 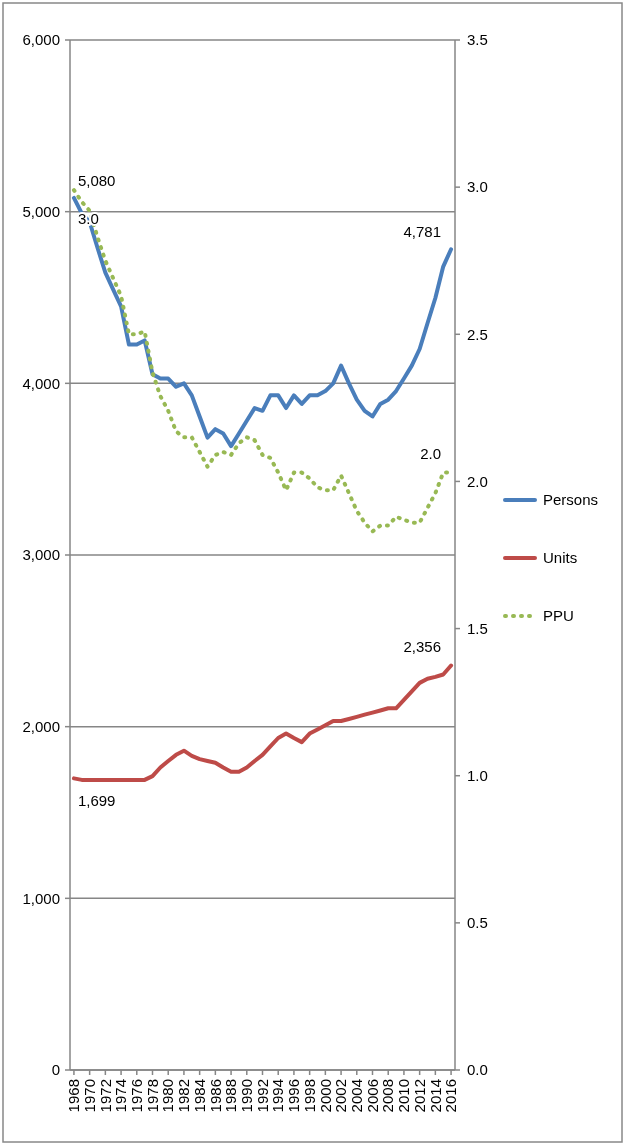 What do you see at coordinates (231, 1096) in the screenshot?
I see `x-tick-label: 1988` at bounding box center [231, 1096].